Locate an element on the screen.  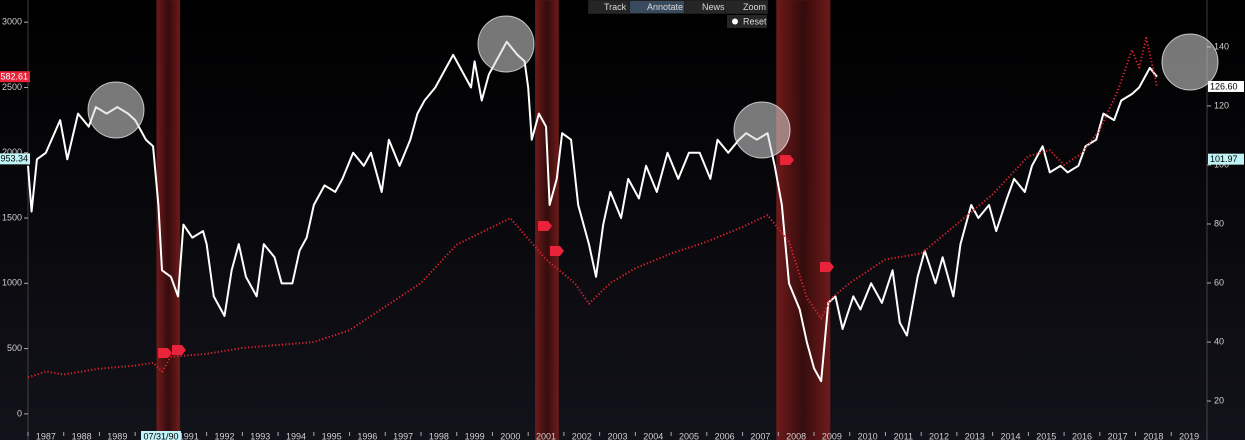
x-tick-label: 2009 is located at coordinates (832, 435).